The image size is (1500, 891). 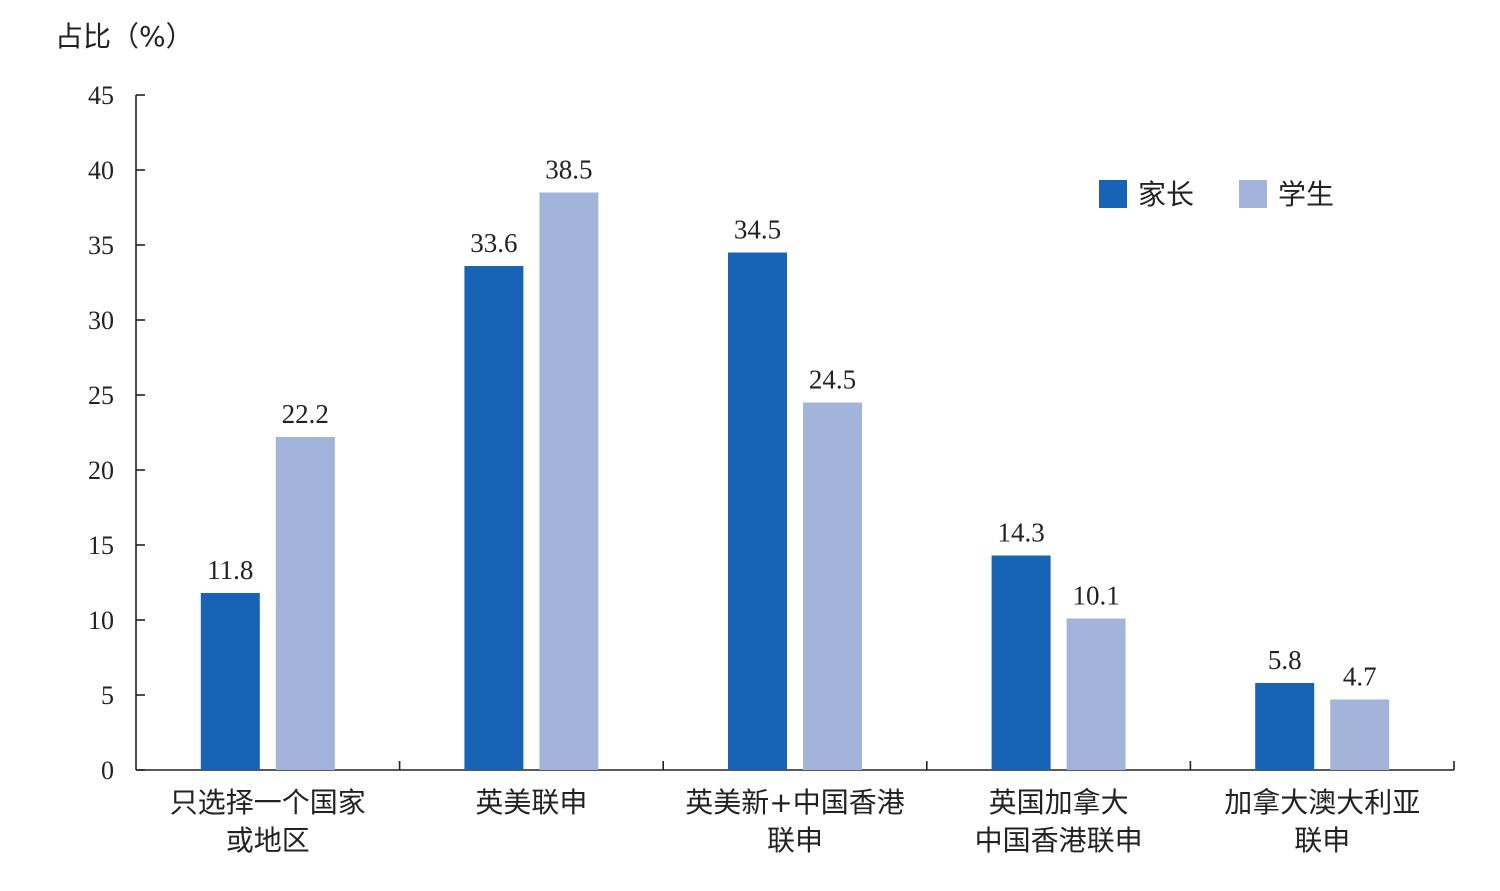 What do you see at coordinates (1306, 194) in the screenshot?
I see `legend-label: 学生` at bounding box center [1306, 194].